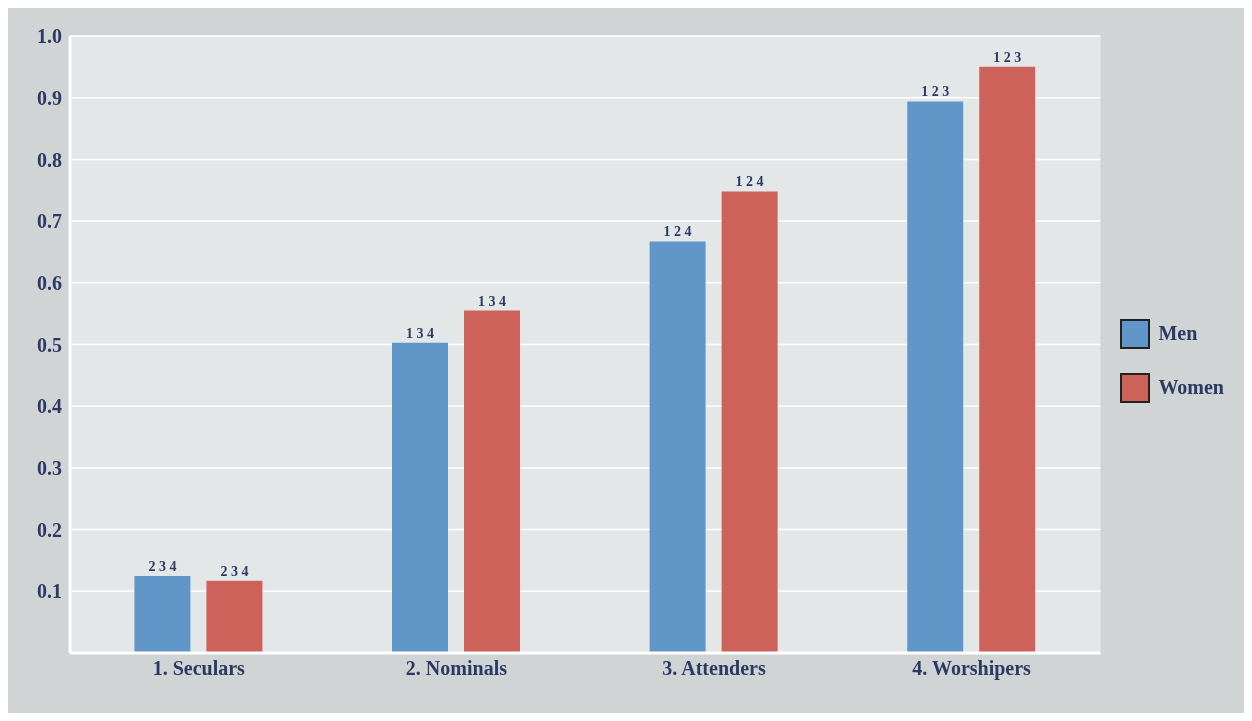 The height and width of the screenshot is (721, 1252). Describe the element at coordinates (49, 282) in the screenshot. I see `y-tick-label: 0.6` at that location.